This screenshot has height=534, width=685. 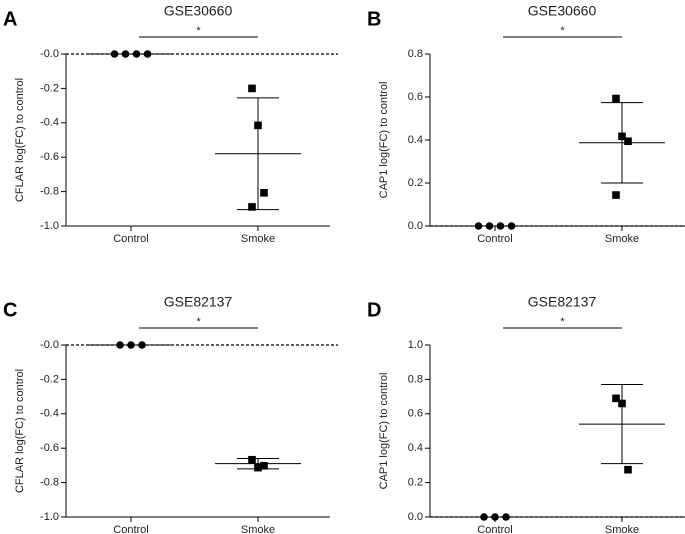 I want to click on panel-letter: A, so click(x=10, y=19).